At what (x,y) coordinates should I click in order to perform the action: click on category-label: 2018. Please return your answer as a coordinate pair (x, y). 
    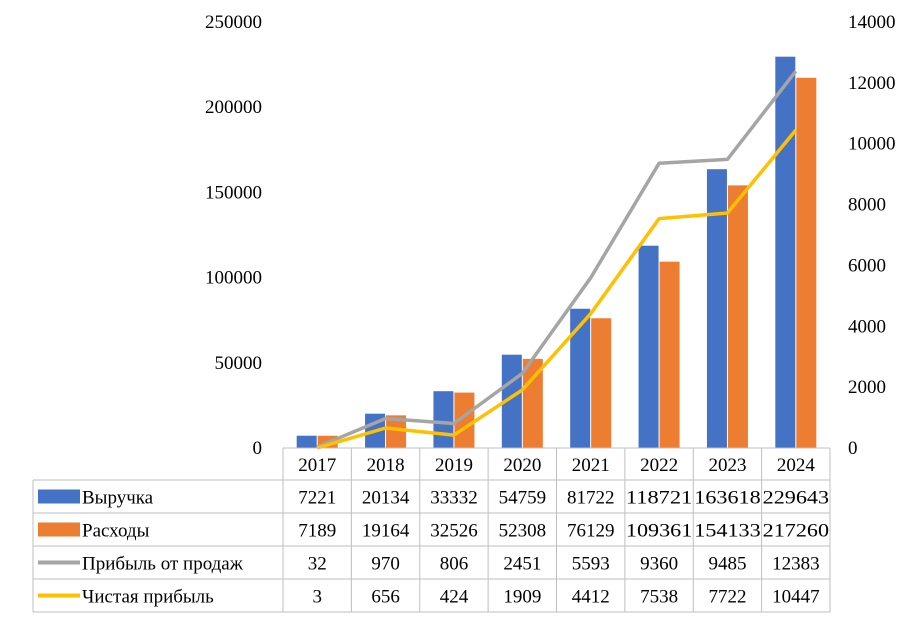
    Looking at the image, I should click on (386, 465).